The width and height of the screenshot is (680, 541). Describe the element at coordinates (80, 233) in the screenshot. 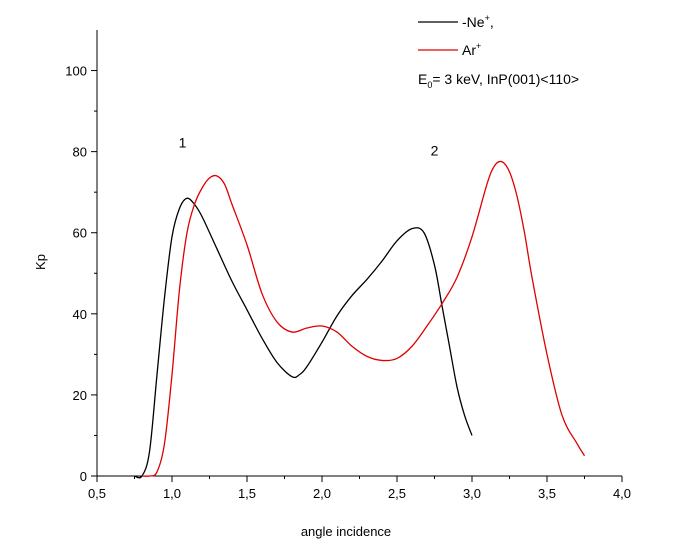

I see `y-tick-label: 60` at that location.